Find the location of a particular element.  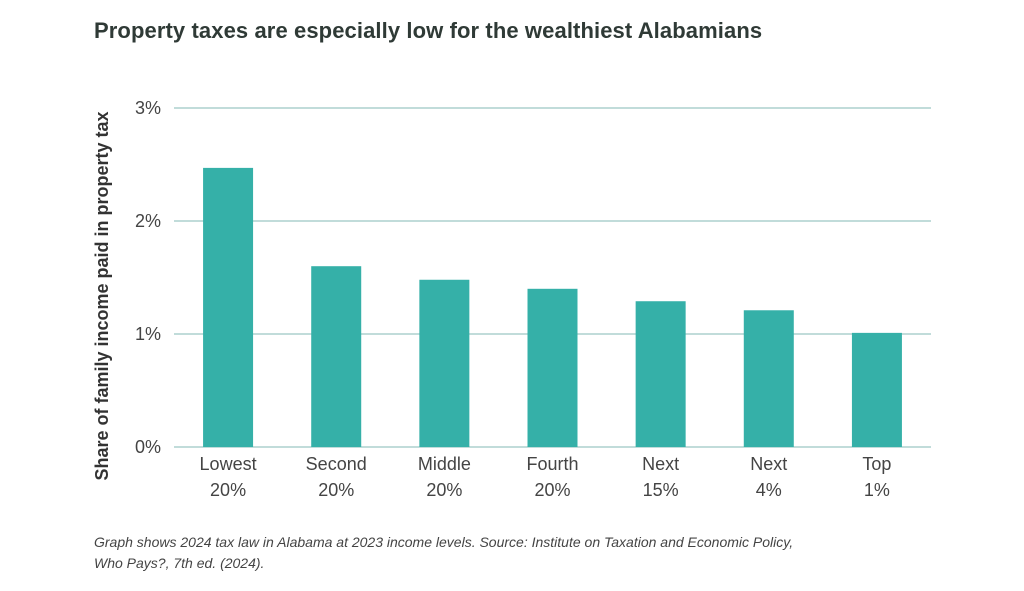

y-axis-ticks: 0% 1% 2% 3% is located at coordinates (148, 277).